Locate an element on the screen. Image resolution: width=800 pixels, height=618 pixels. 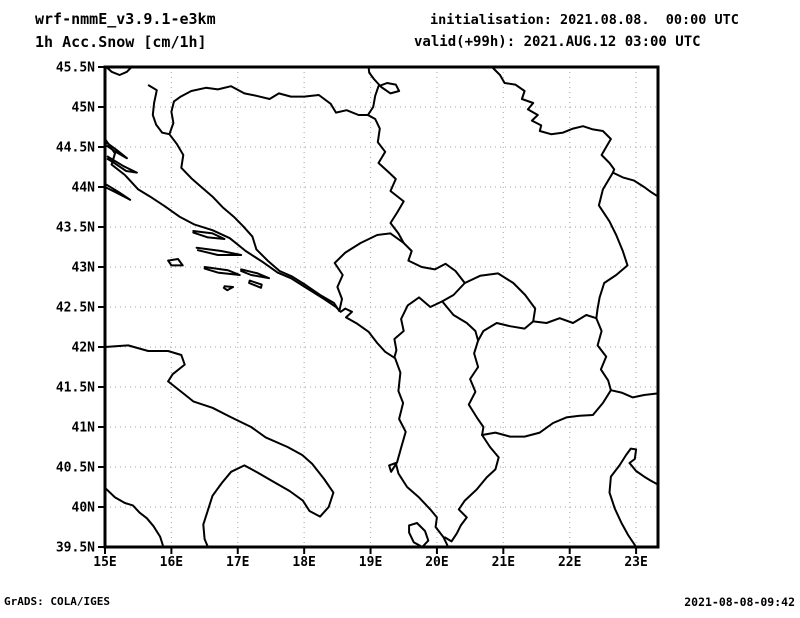
lat-tick-label: 45N is located at coordinates (84, 108).